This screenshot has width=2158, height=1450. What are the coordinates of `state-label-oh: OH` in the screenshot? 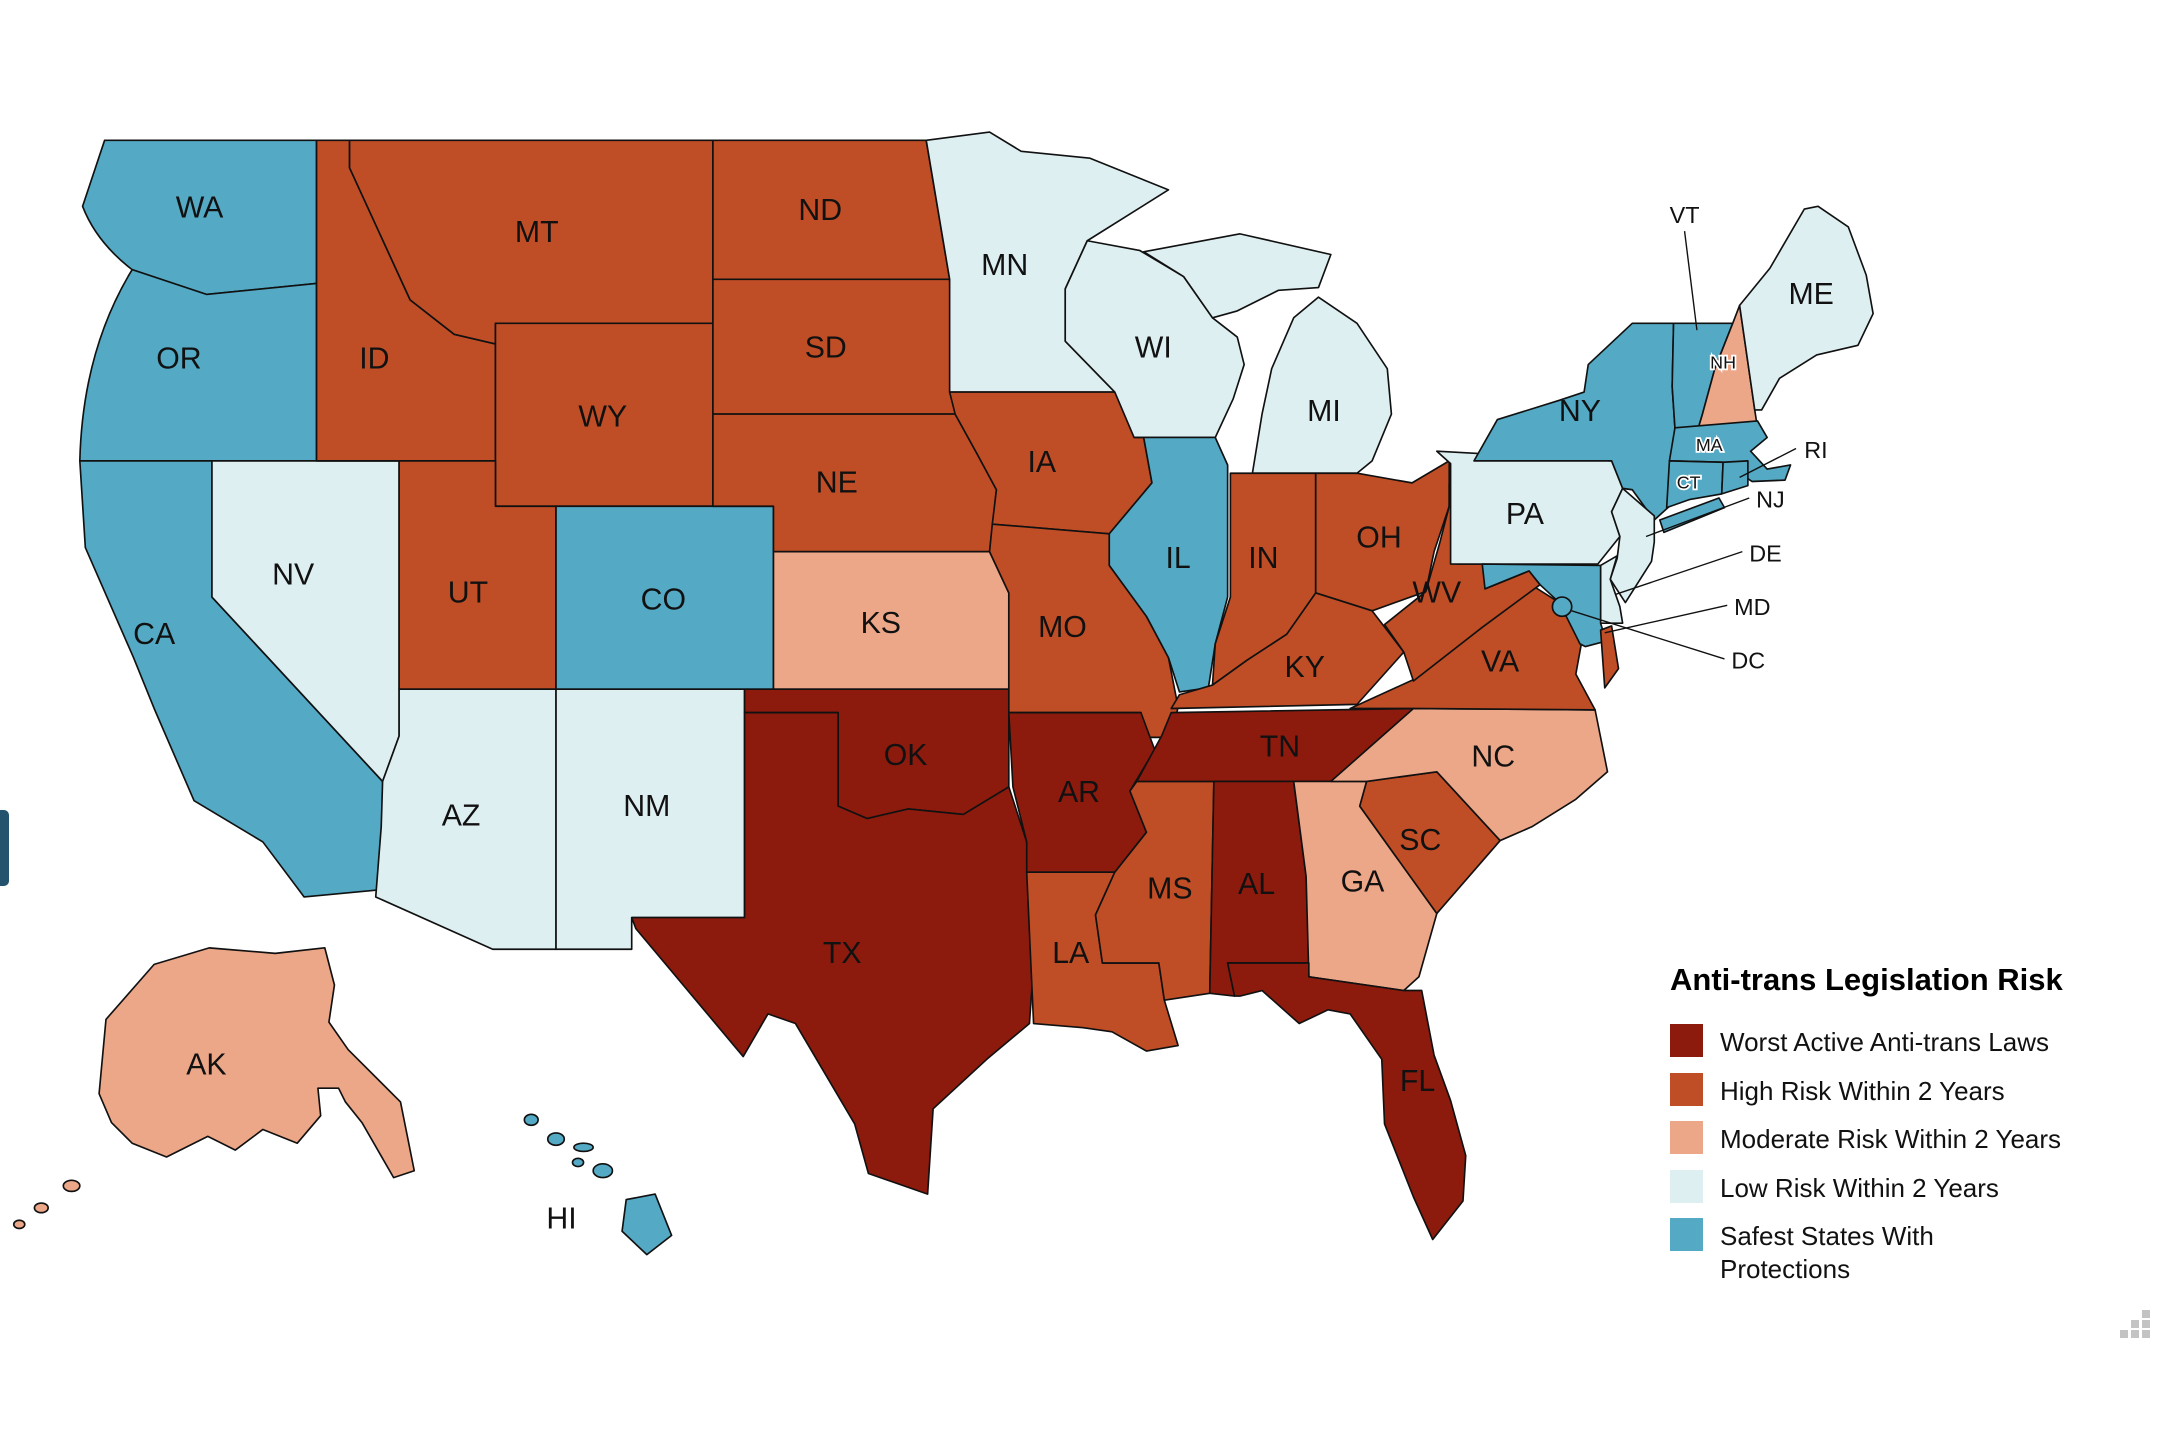 It's located at (1378, 538).